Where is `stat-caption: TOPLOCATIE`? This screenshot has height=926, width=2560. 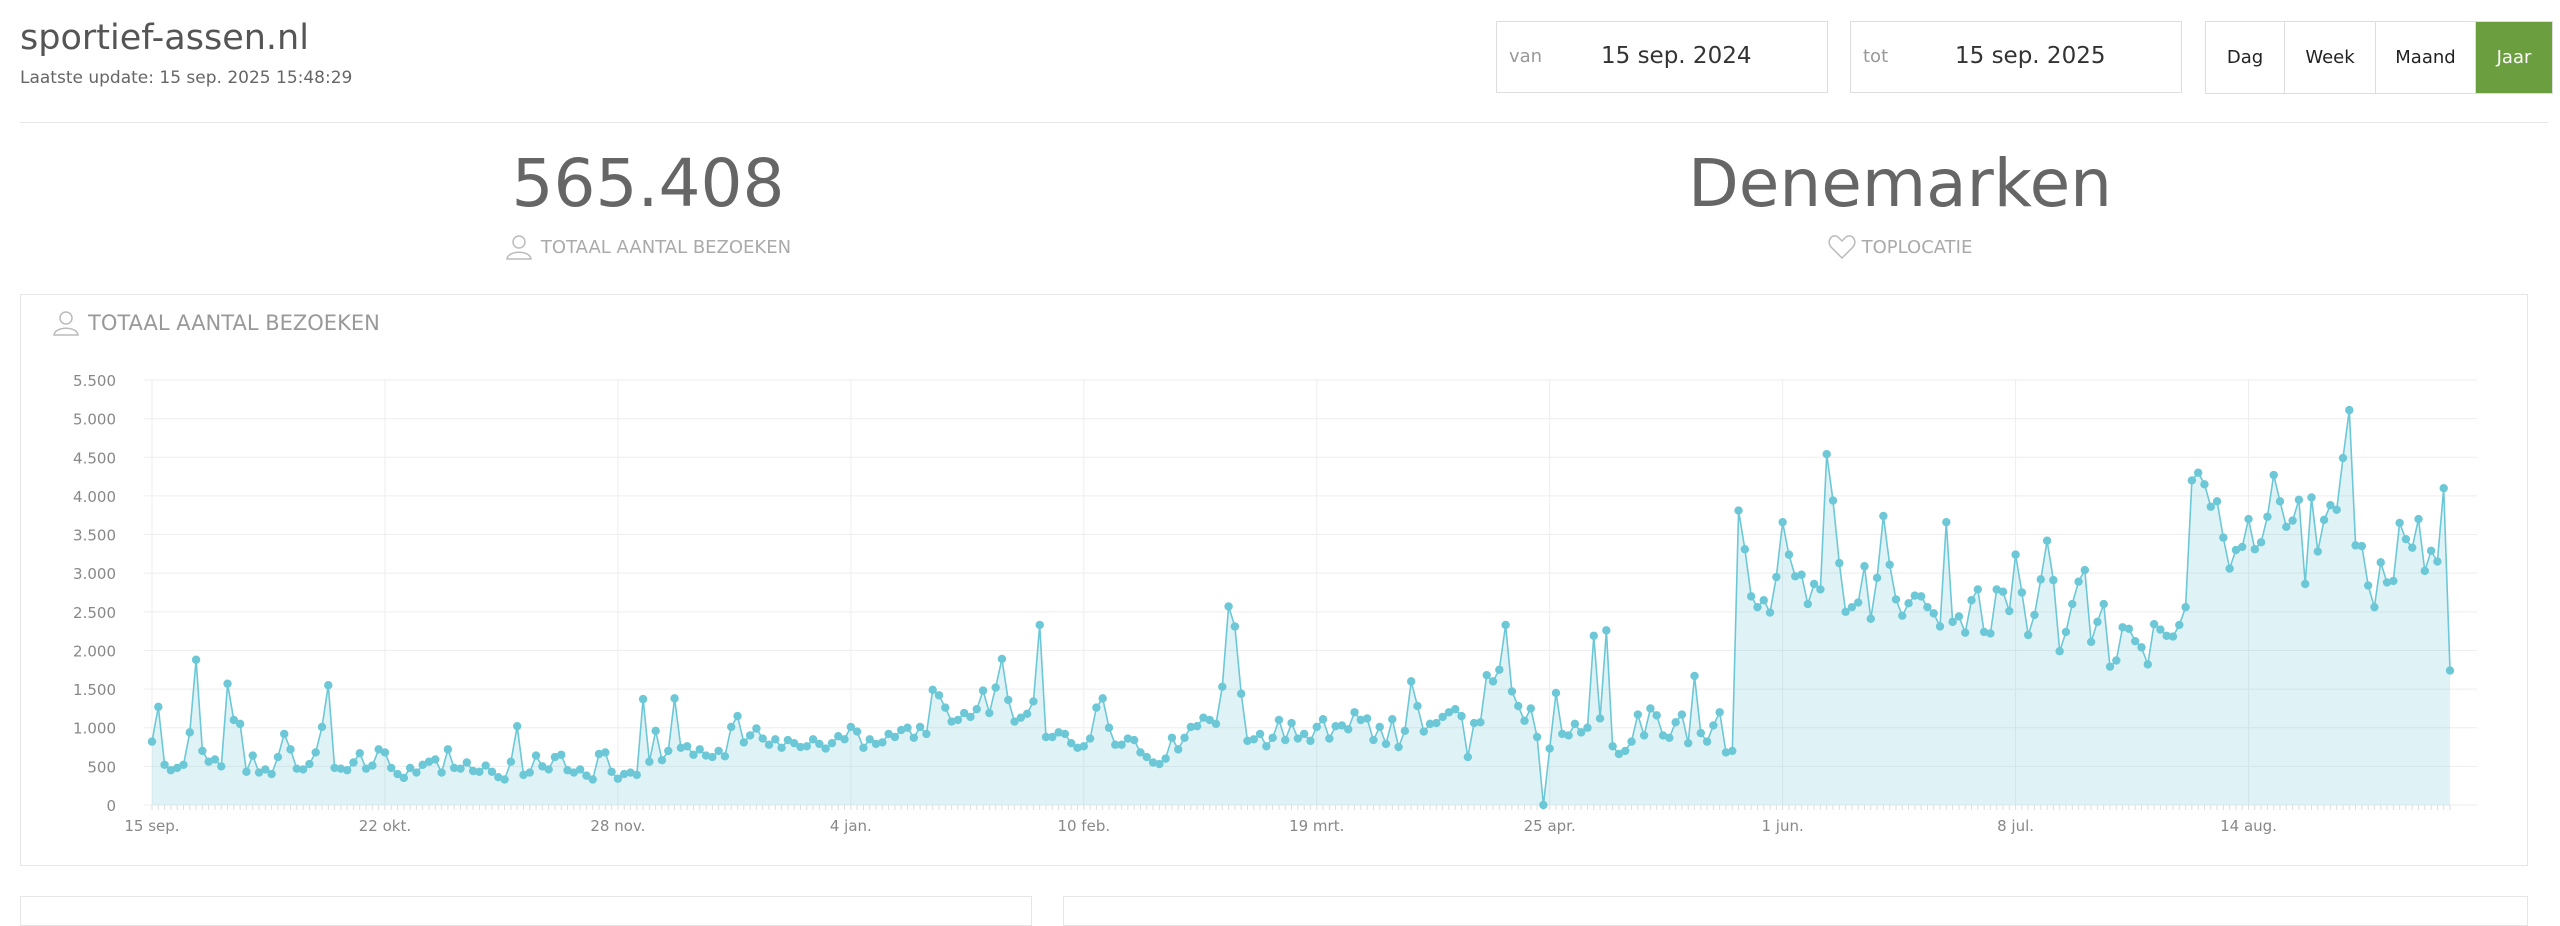
stat-caption: TOPLOCATIE is located at coordinates (1900, 247).